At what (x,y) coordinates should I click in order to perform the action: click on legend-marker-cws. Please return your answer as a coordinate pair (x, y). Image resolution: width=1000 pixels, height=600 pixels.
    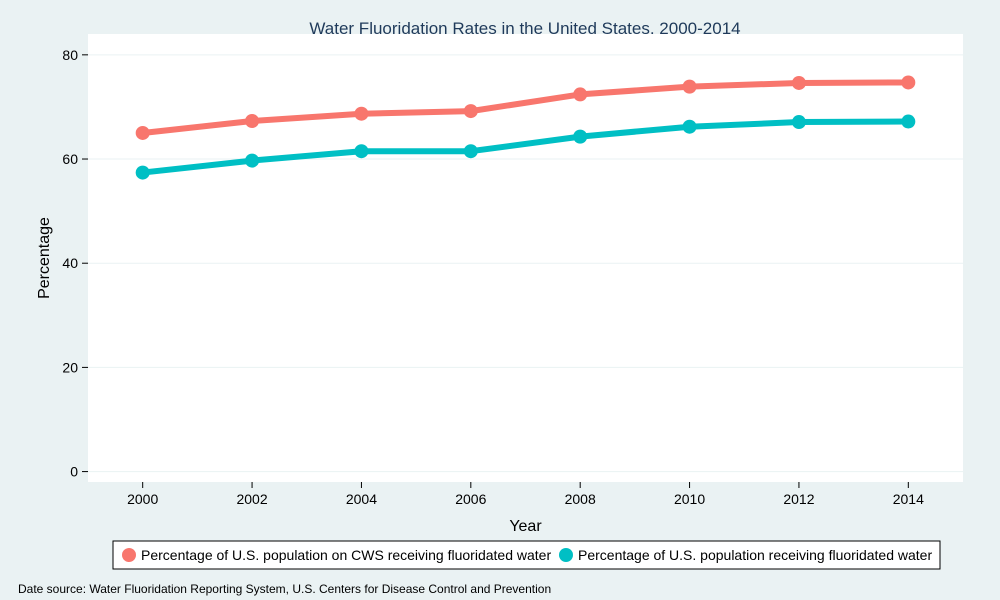
    Looking at the image, I should click on (129, 555).